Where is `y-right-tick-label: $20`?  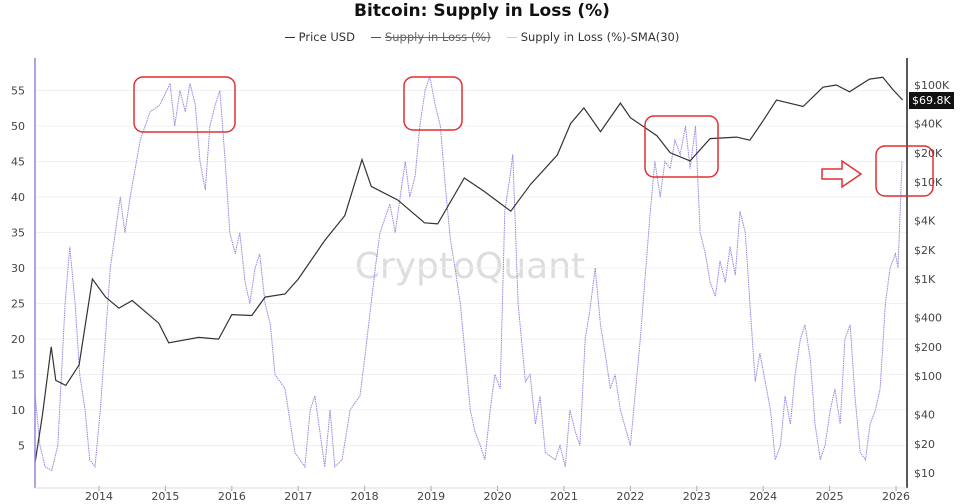 y-right-tick-label: $20 is located at coordinates (924, 444).